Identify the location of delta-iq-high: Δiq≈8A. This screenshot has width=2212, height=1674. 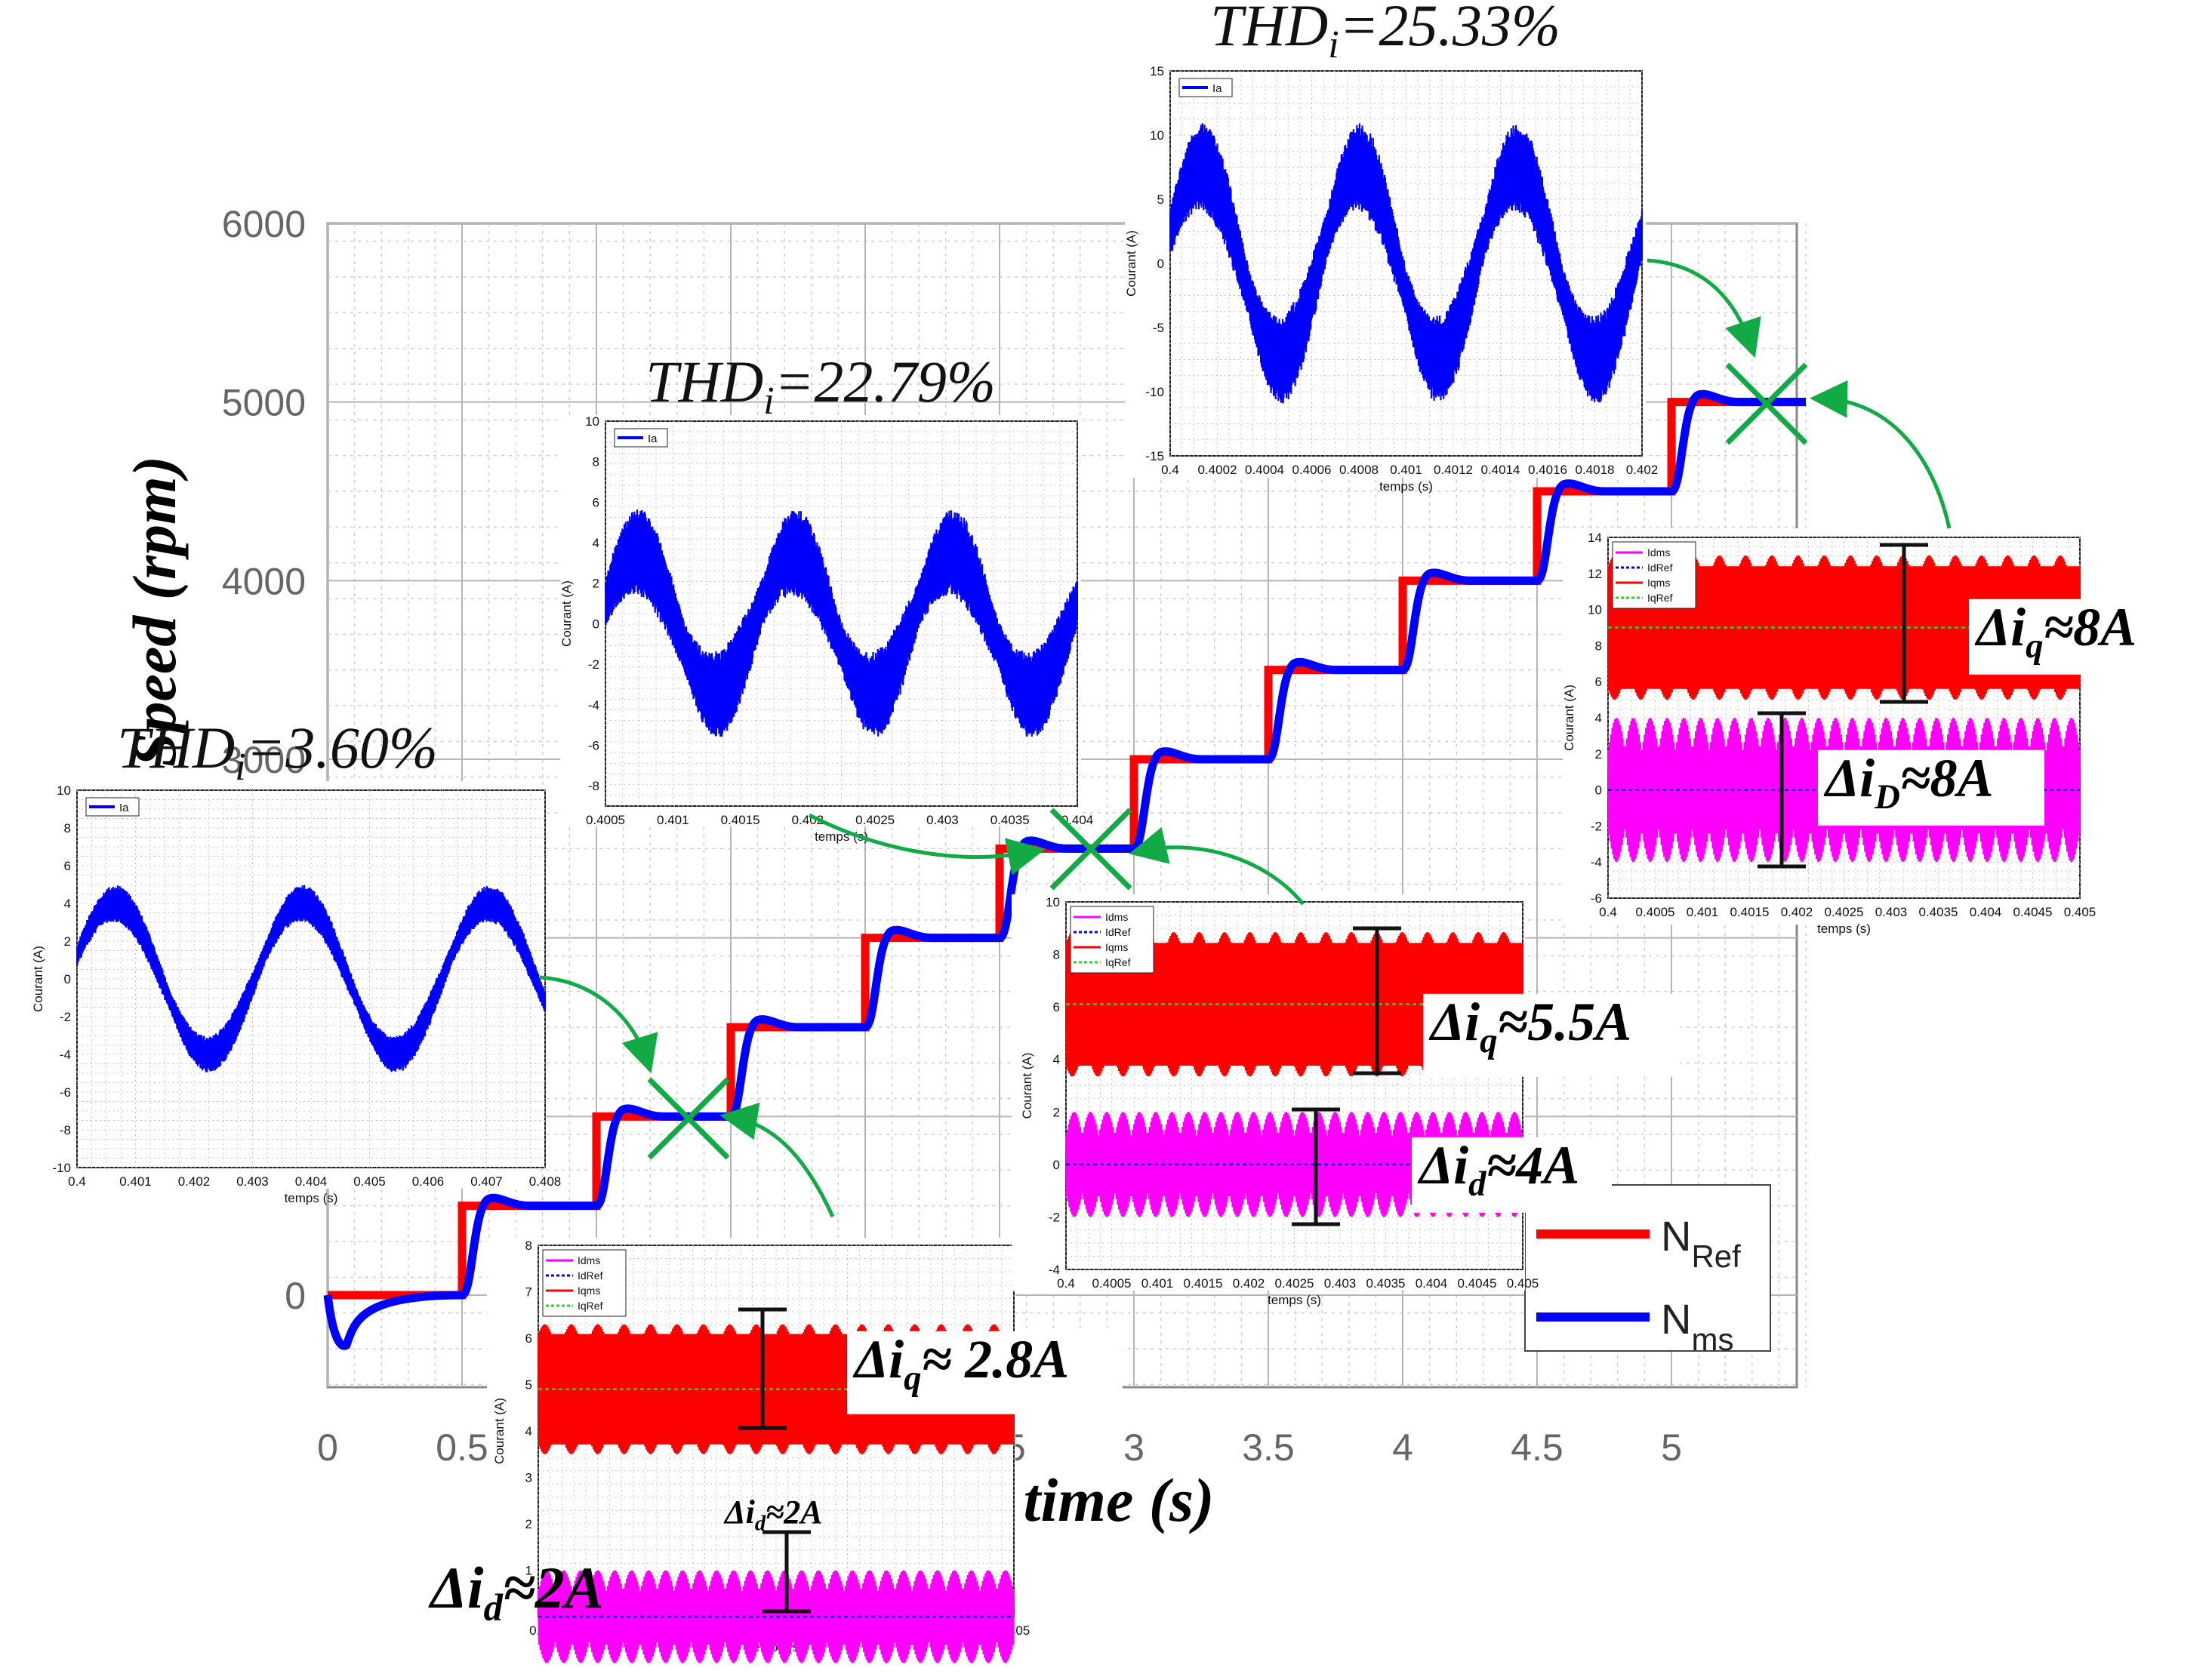
(2082, 636).